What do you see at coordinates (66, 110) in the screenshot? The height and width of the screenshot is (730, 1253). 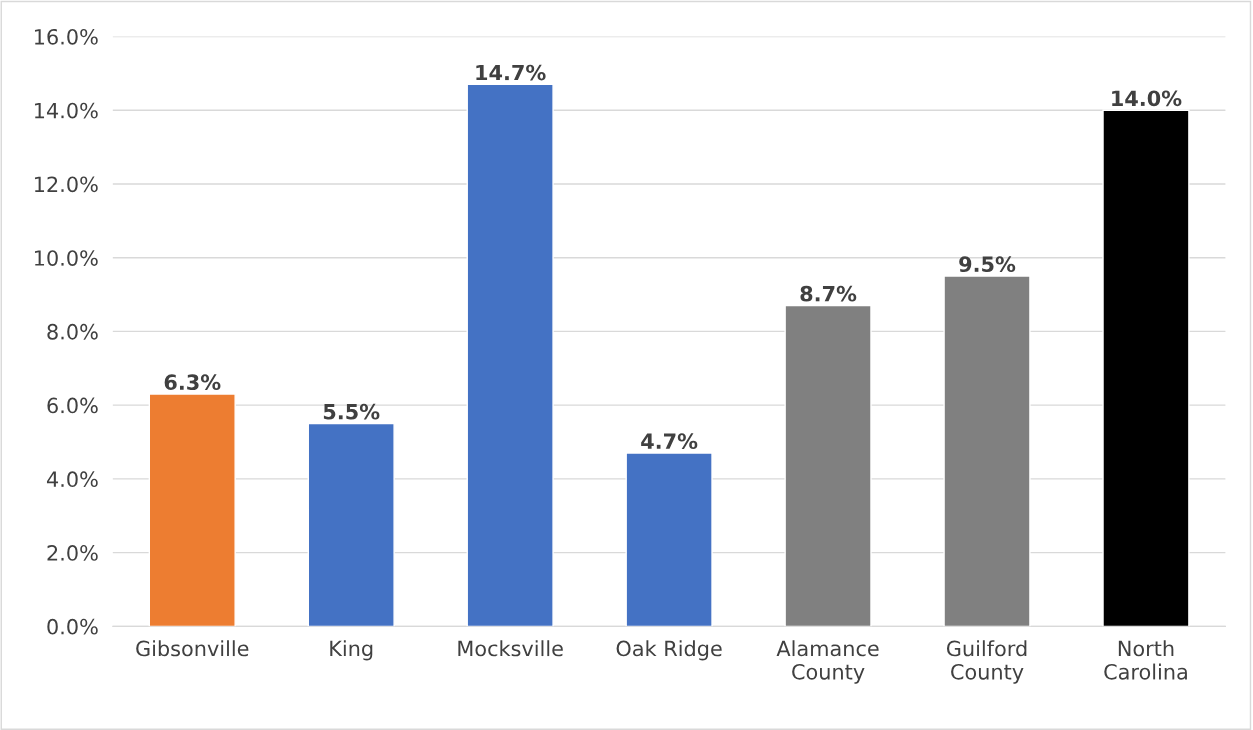 I see `y-tick-label: 14.0%` at bounding box center [66, 110].